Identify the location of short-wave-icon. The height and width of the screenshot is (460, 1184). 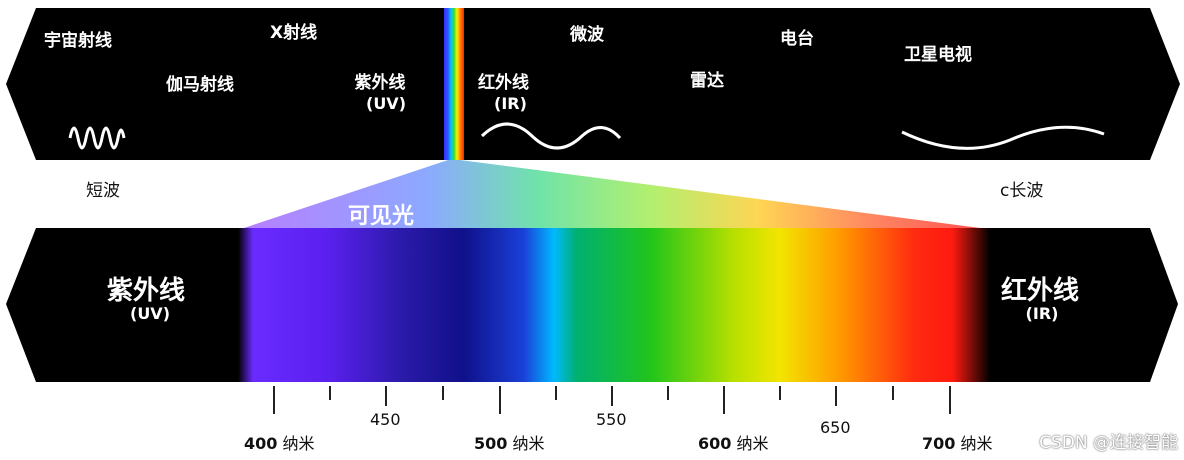
(97, 138).